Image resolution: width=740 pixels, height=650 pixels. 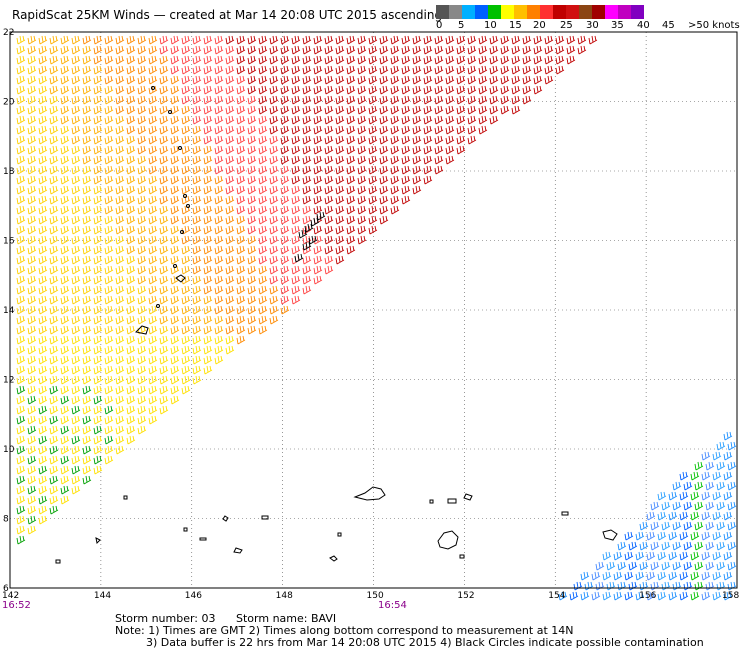 I want to click on latitude-label: 20, so click(x=9, y=103).